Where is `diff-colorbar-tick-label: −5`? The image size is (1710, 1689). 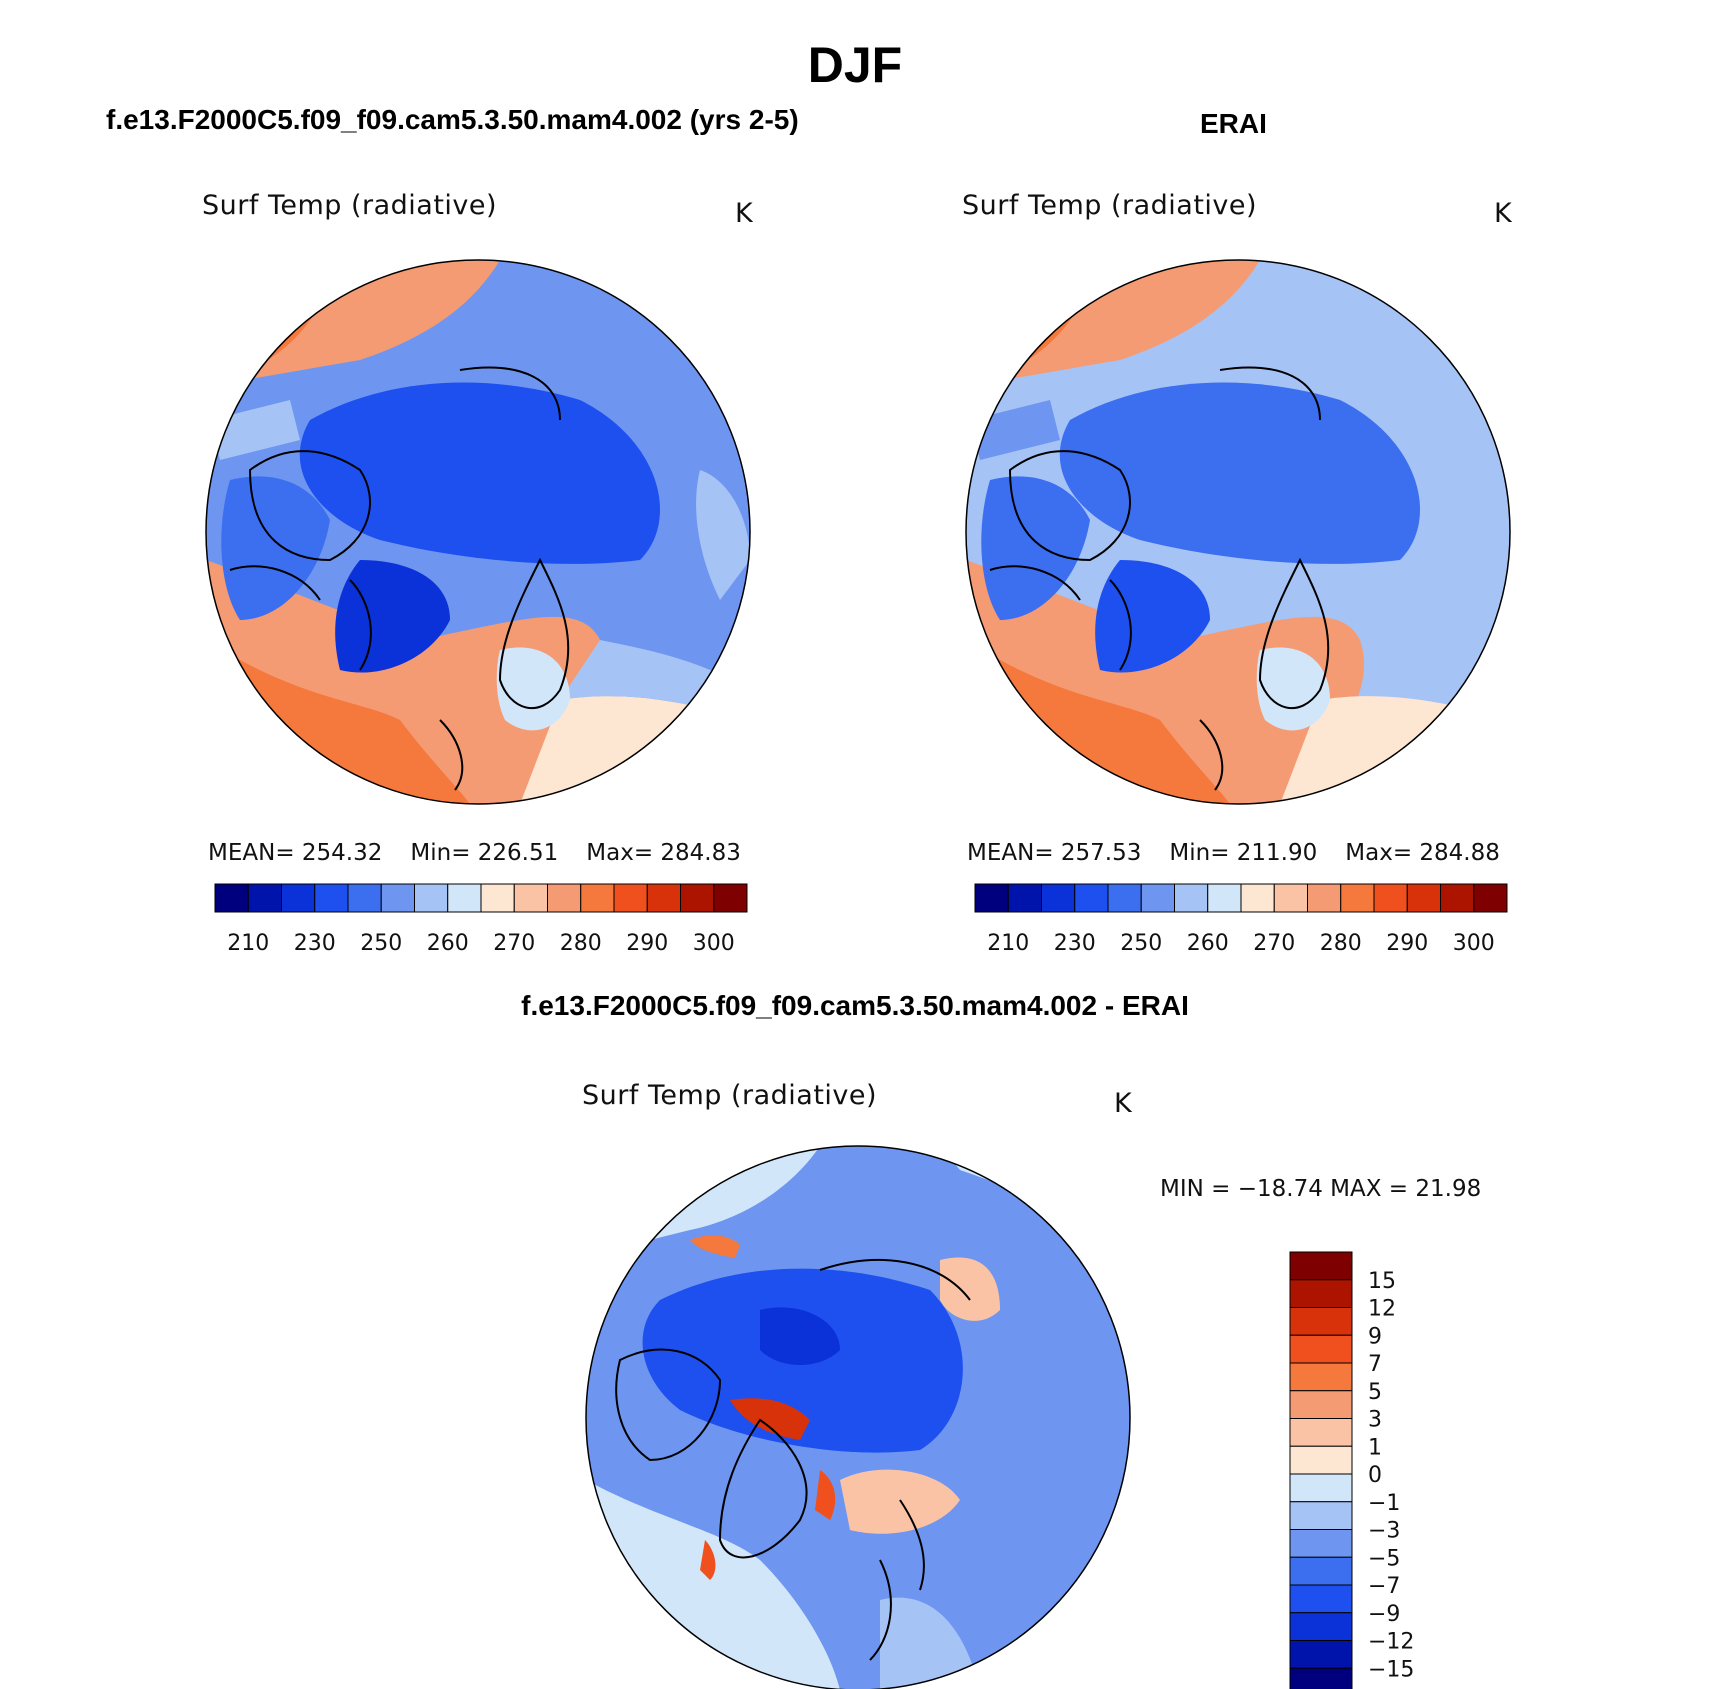
diff-colorbar-tick-label: −5 is located at coordinates (1384, 1558).